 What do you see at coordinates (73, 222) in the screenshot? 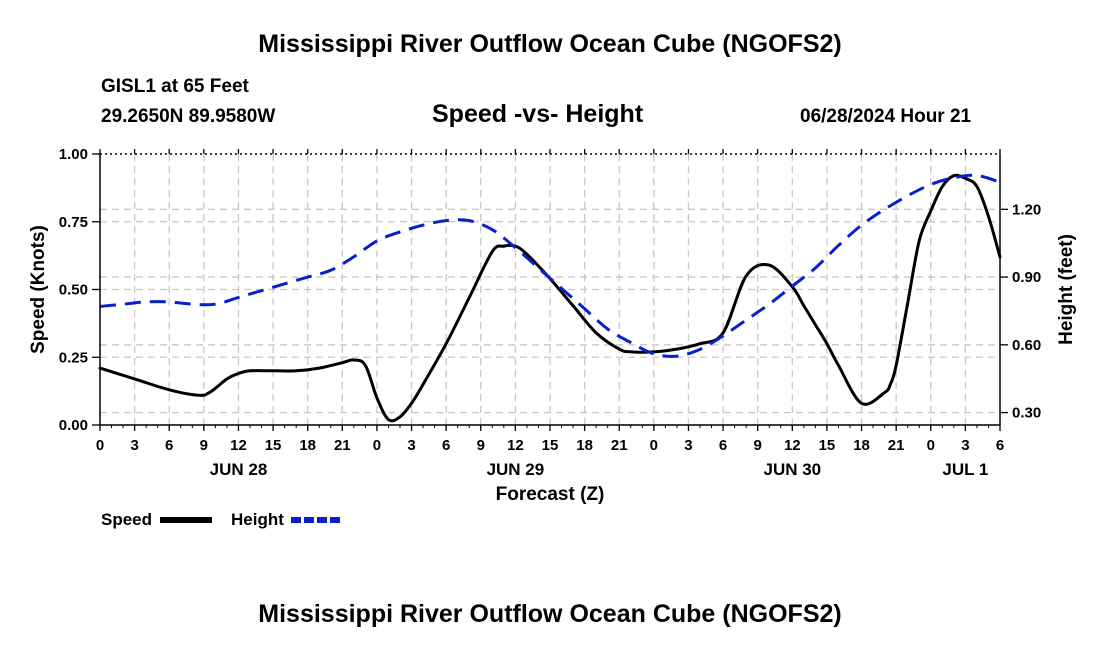
I see `y-tick-label: 0.75` at bounding box center [73, 222].